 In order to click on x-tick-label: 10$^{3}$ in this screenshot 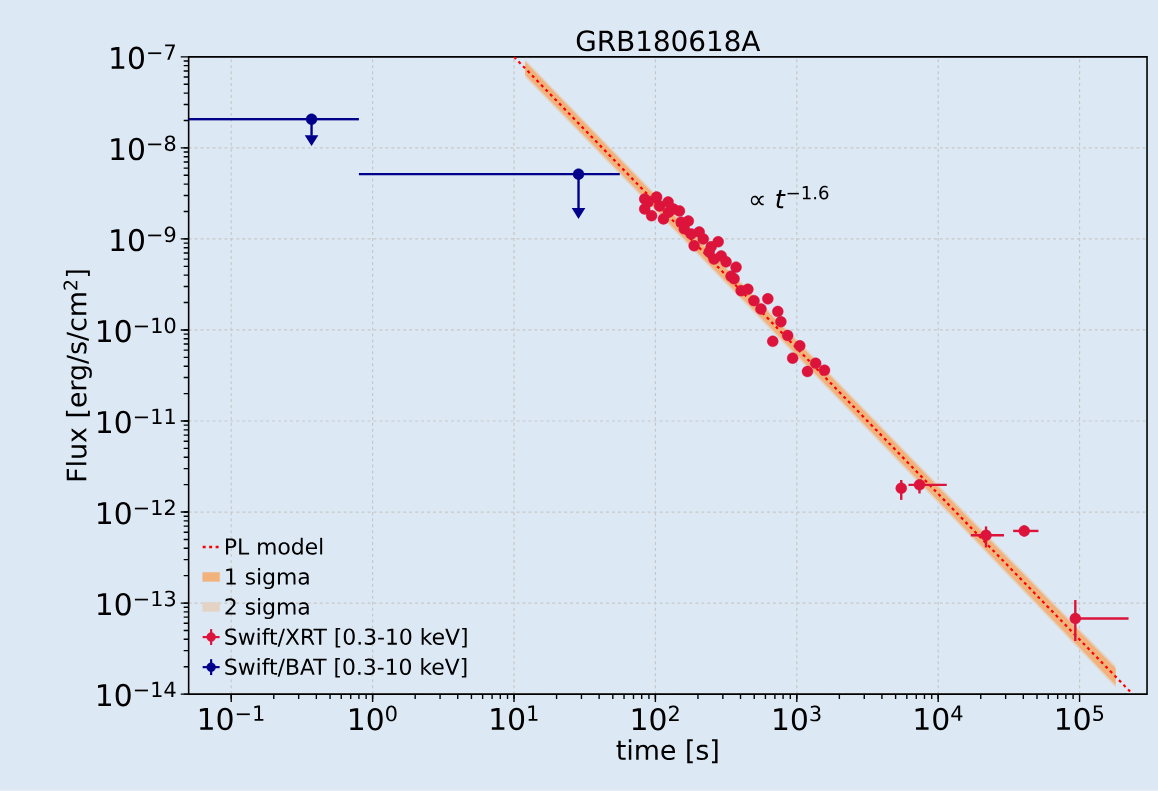, I will do `click(797, 718)`.